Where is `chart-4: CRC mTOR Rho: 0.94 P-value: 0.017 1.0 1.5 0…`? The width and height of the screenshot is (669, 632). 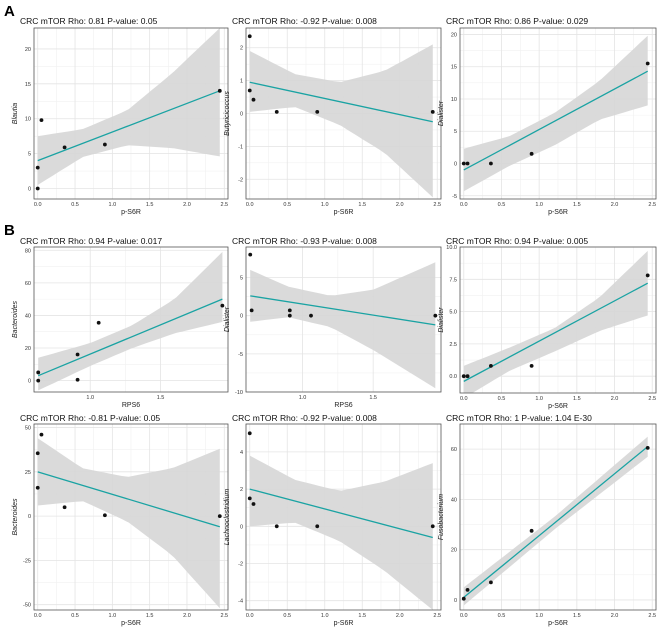
chart-4: CRC mTOR Rho: 0.94 P-value: 0.017 1.0 1.5 0… is located at coordinates (120, 322).